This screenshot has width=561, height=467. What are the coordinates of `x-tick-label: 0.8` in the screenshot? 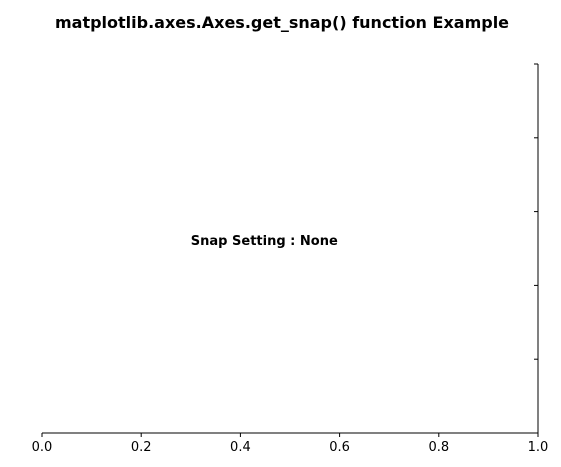 It's located at (438, 447).